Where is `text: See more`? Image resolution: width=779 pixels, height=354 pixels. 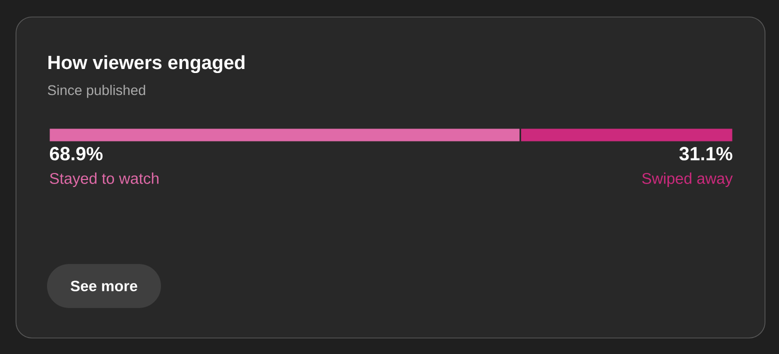 text: See more is located at coordinates (104, 286).